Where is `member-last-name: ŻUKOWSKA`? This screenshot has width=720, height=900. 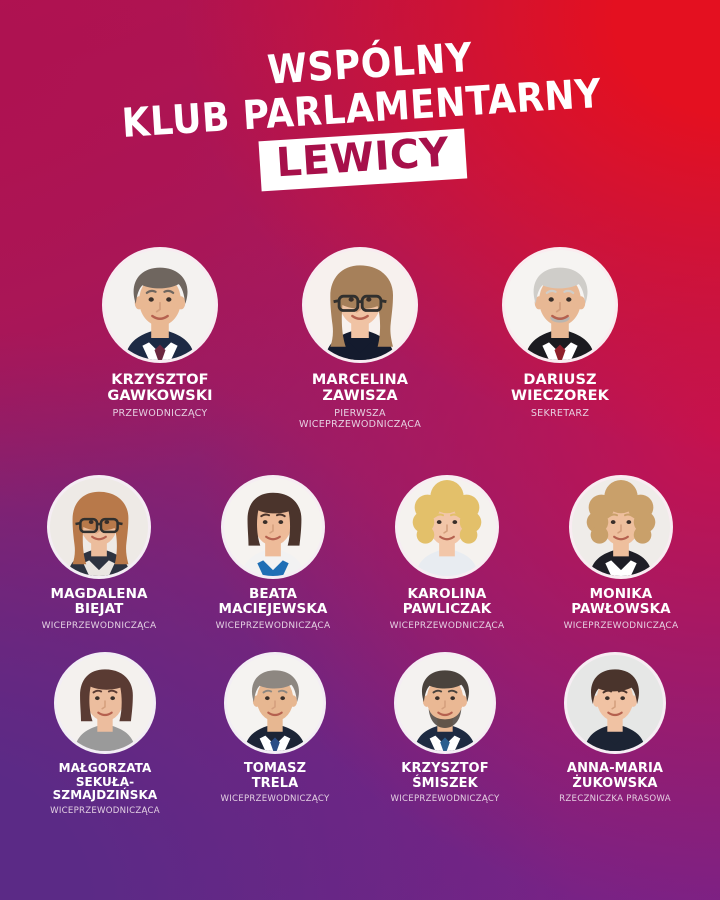 member-last-name: ŻUKOWSKA is located at coordinates (615, 783).